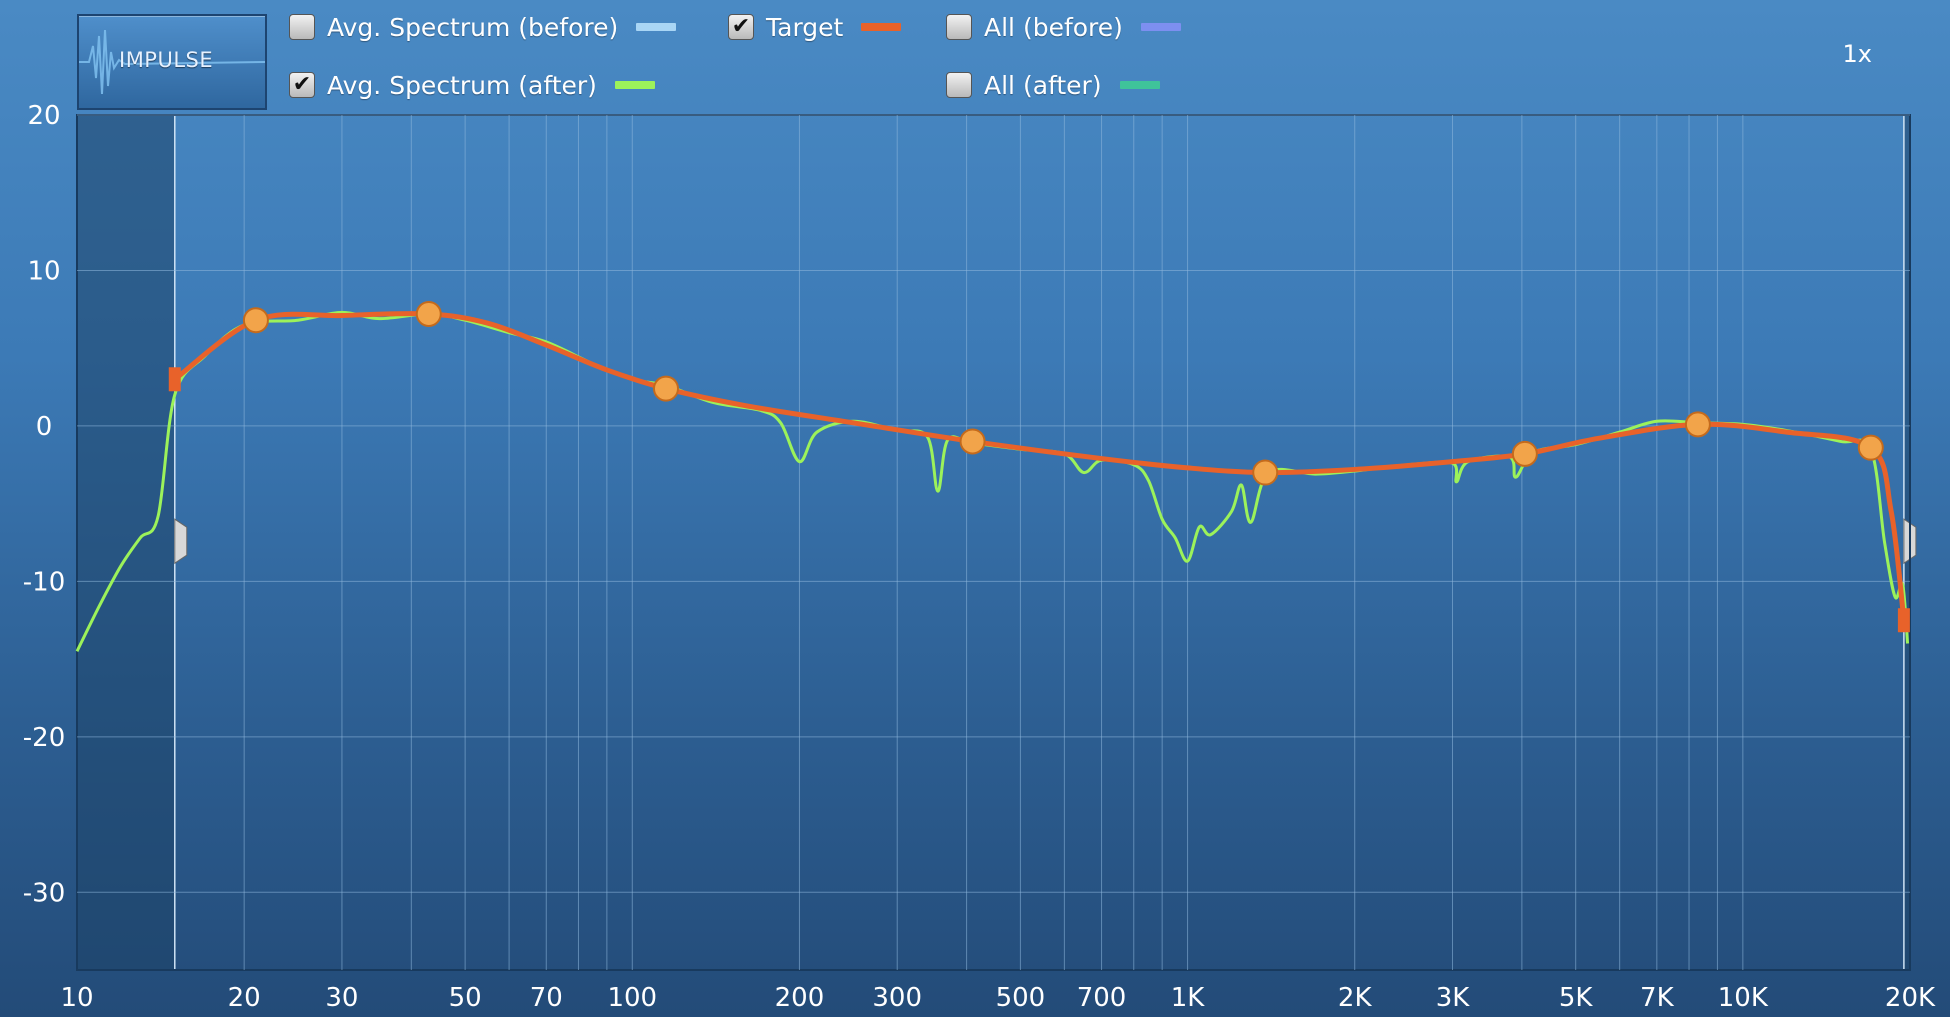 The width and height of the screenshot is (1950, 1017). What do you see at coordinates (881, 27) in the screenshot?
I see `swatch-target` at bounding box center [881, 27].